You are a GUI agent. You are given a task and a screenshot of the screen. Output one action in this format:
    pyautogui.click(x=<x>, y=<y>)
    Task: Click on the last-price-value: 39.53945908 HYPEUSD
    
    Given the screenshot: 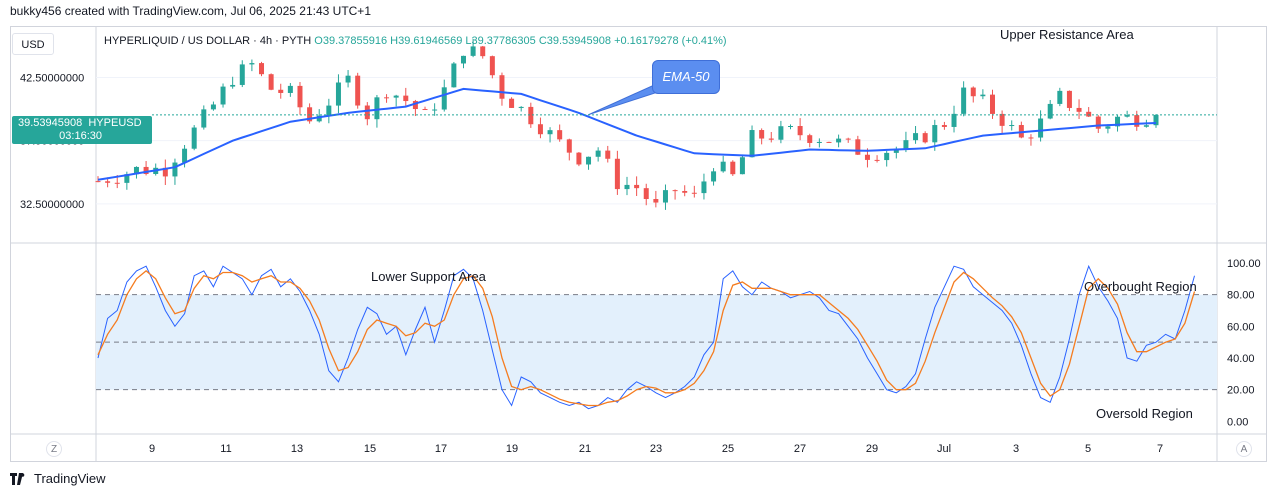 What is the action you would take?
    pyautogui.click(x=80, y=123)
    